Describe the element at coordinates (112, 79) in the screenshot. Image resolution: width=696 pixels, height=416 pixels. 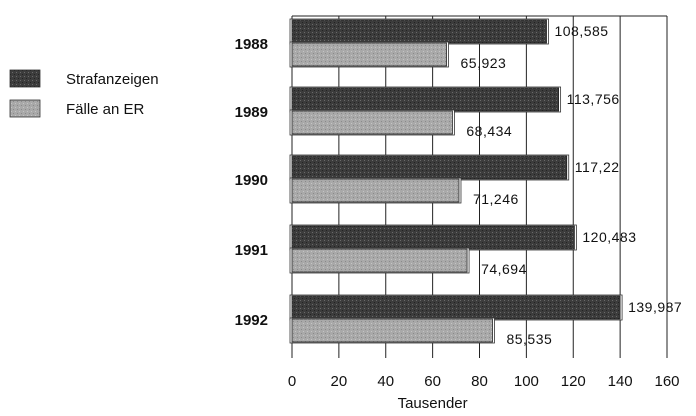
I see `legend-label: Strafanzeigen` at that location.